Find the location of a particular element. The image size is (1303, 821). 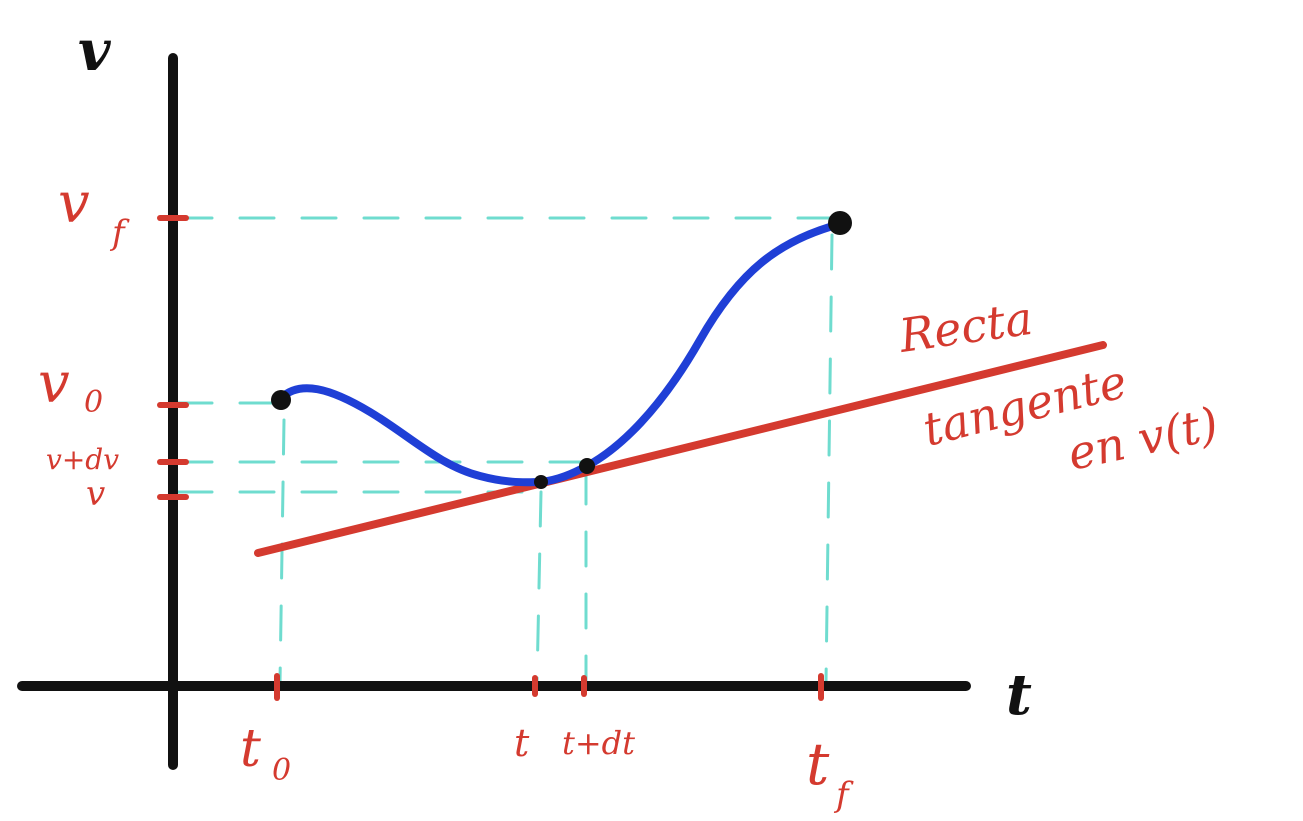

label-v0: v is located at coordinates (54, 383).